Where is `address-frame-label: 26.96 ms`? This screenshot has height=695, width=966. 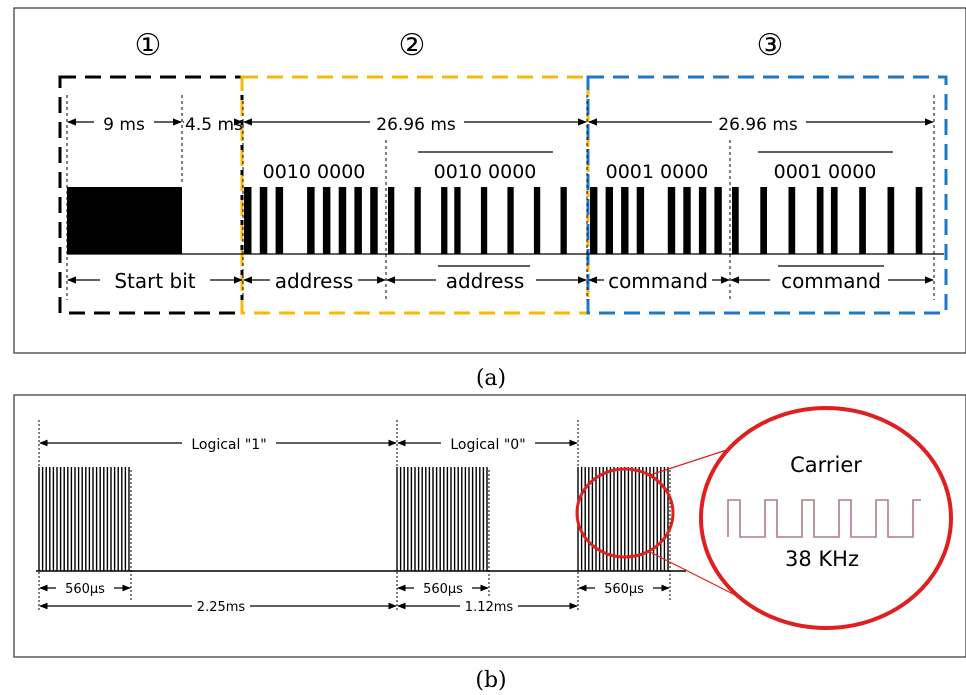 address-frame-label: 26.96 ms is located at coordinates (416, 125).